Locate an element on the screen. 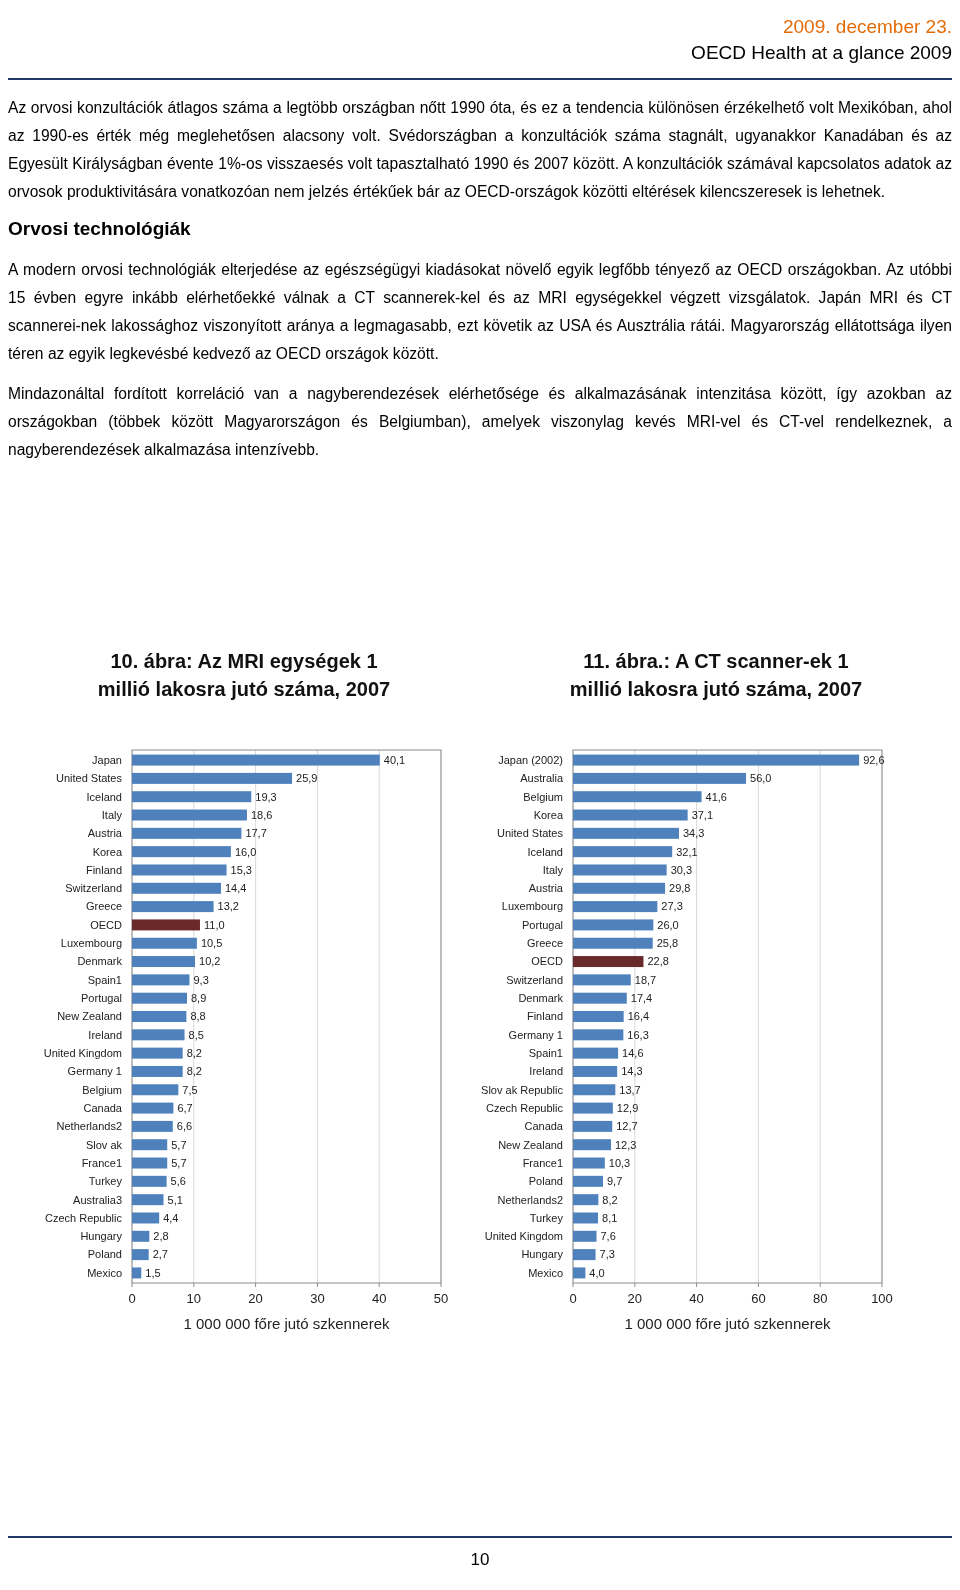 Image resolution: width=960 pixels, height=1590 pixels. y-tick-label: Spain1 is located at coordinates (545, 1052).